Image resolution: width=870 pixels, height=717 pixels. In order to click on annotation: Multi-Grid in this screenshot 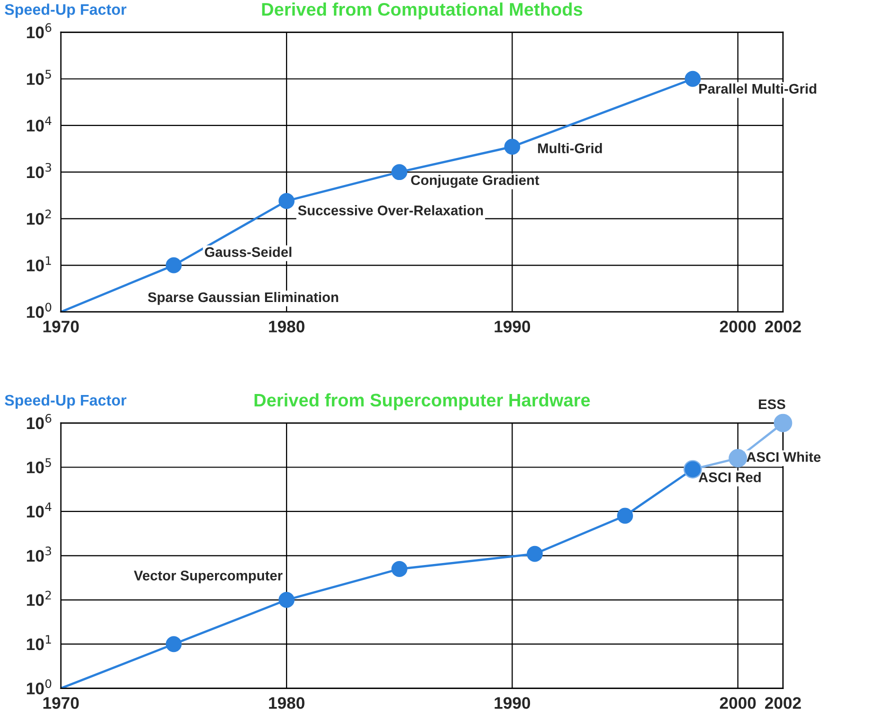, I will do `click(570, 148)`.